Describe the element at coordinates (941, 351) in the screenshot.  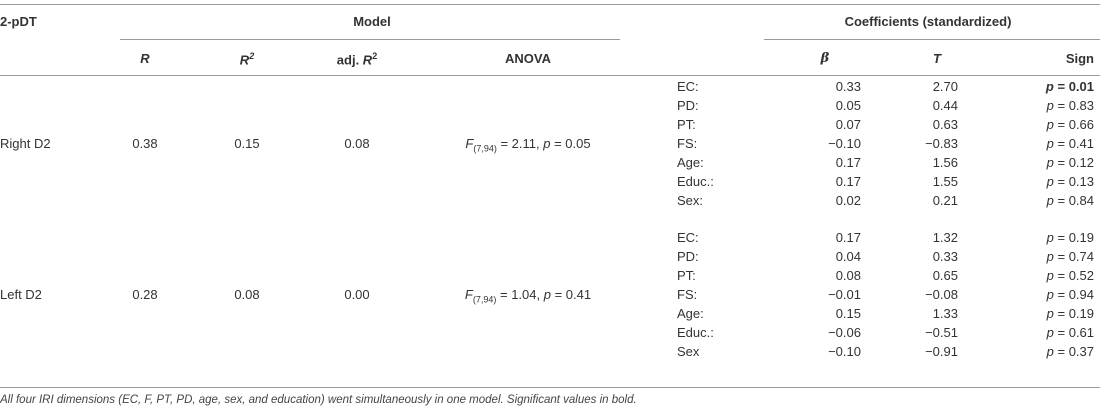
I see `cell-t: −0.91` at that location.